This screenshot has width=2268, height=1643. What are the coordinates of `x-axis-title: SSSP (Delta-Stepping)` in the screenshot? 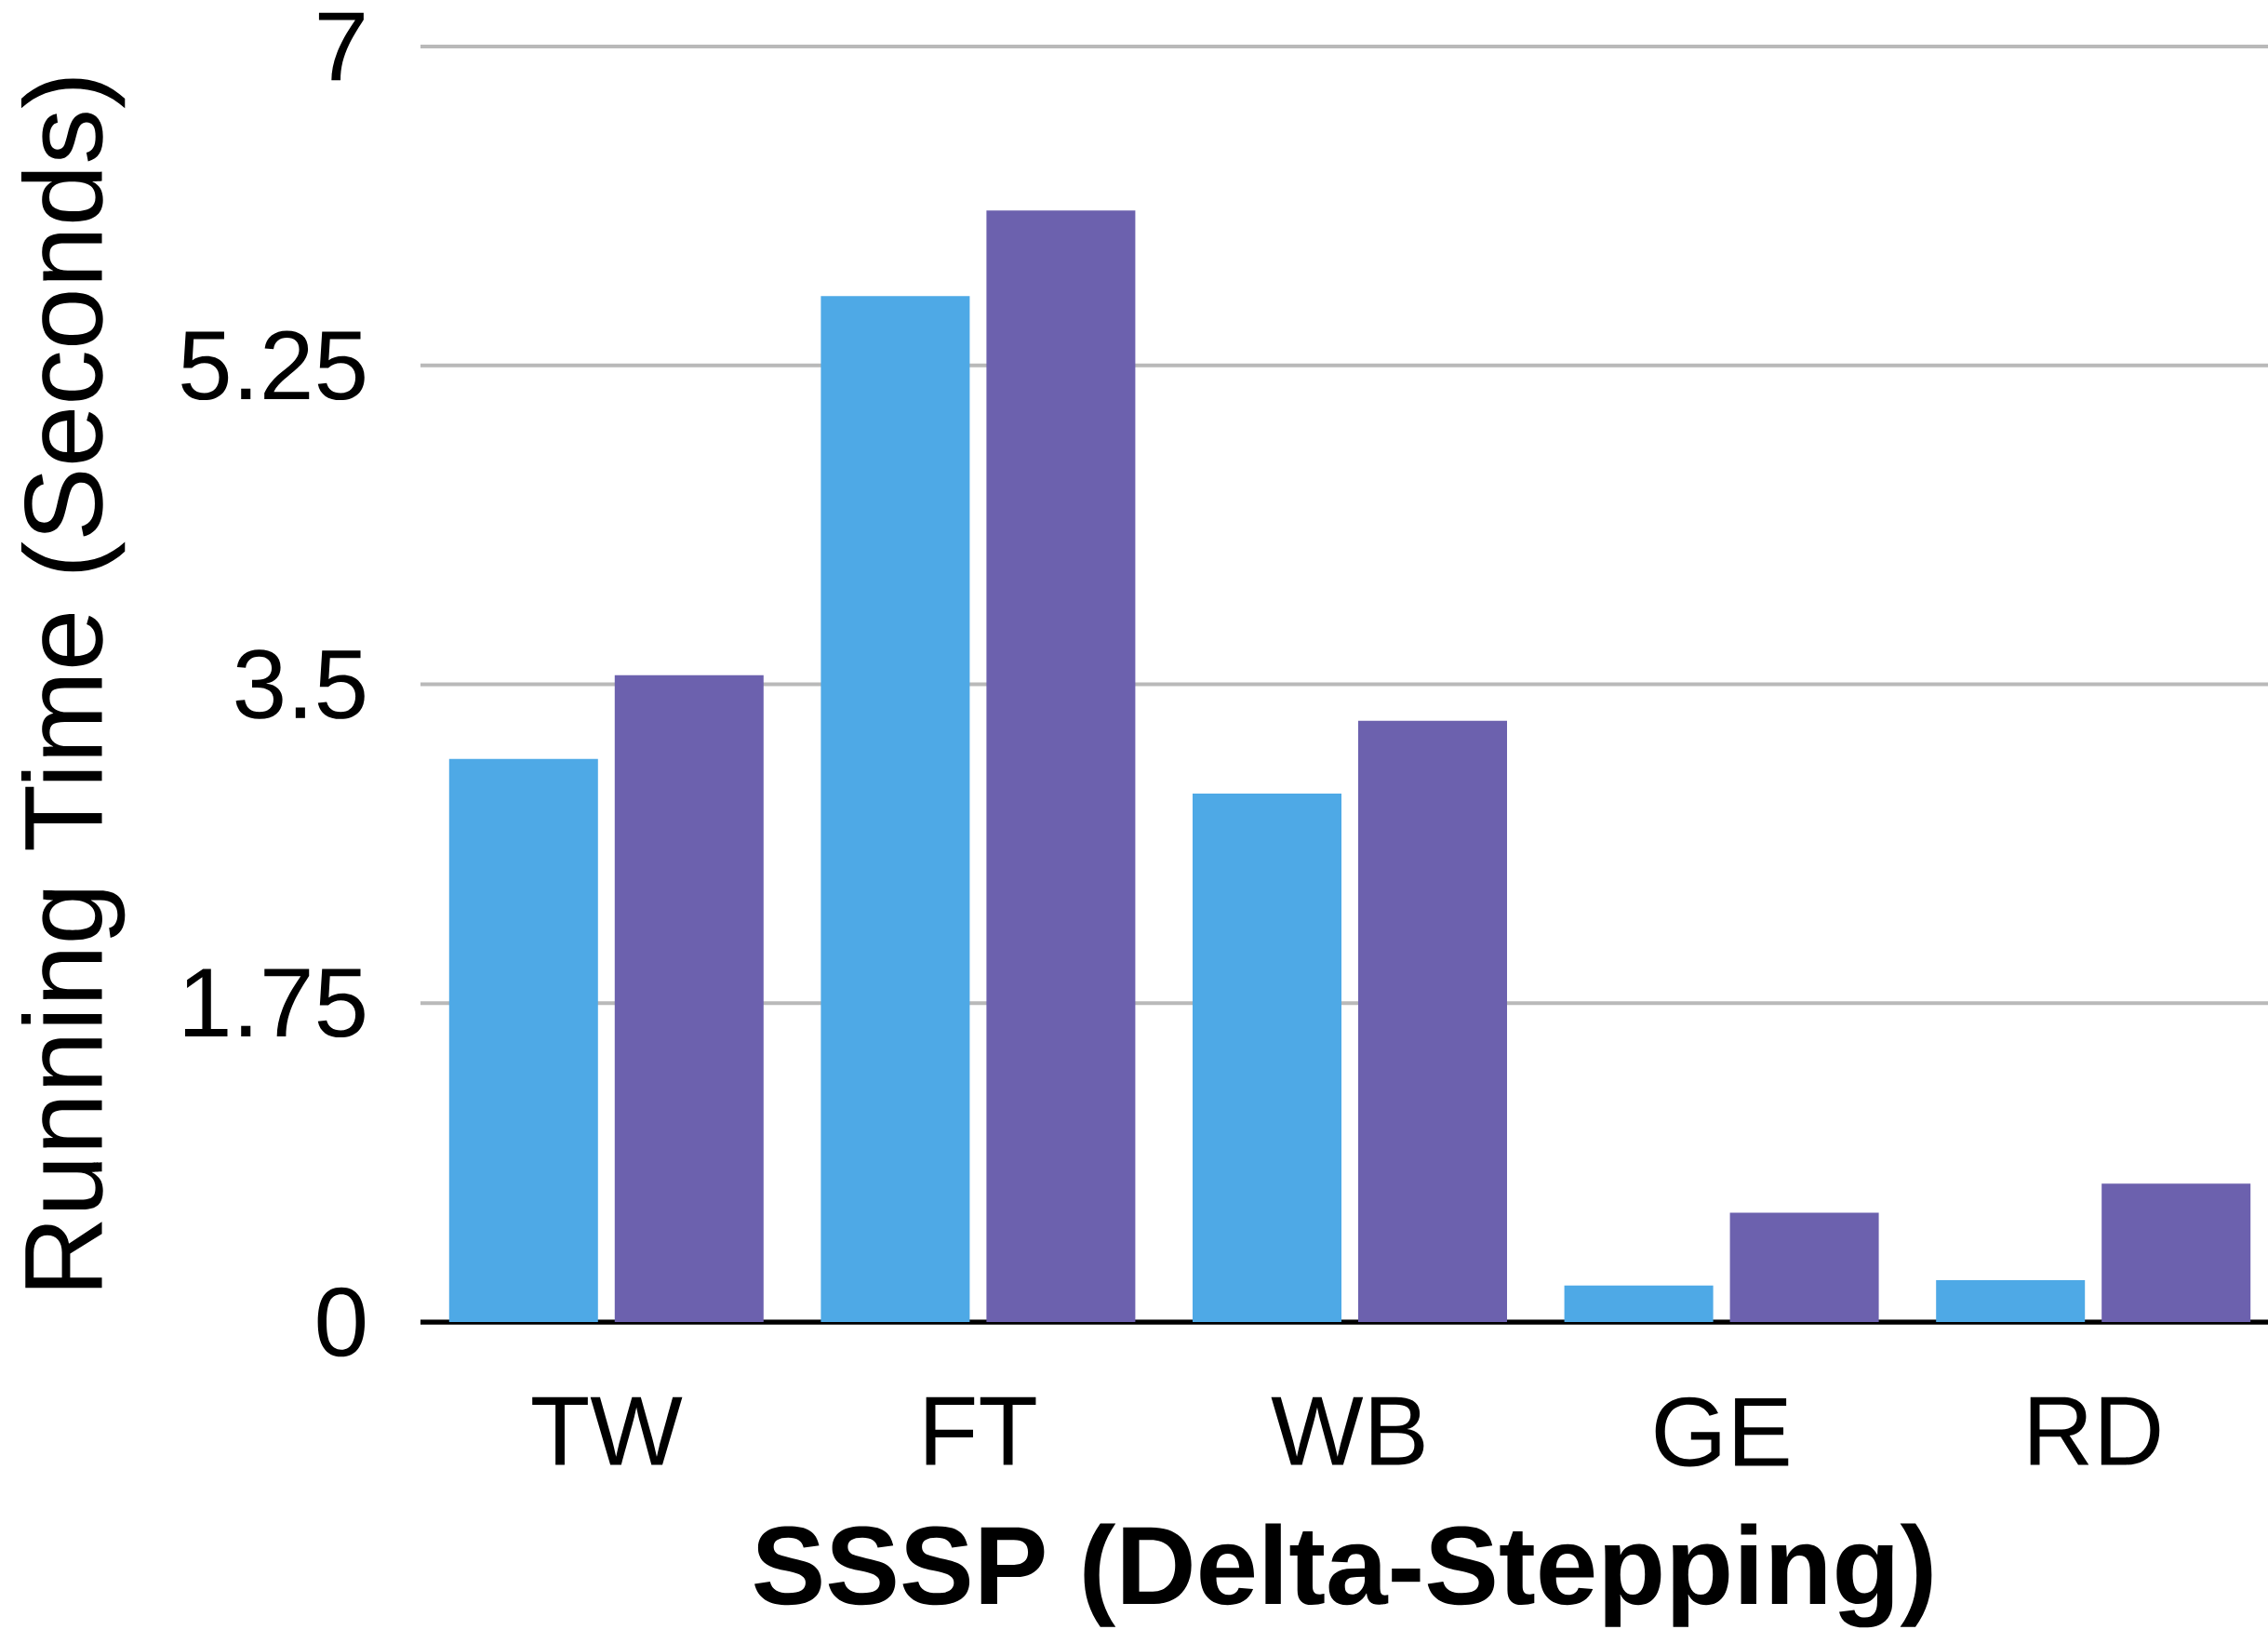 It's located at (1343, 1575).